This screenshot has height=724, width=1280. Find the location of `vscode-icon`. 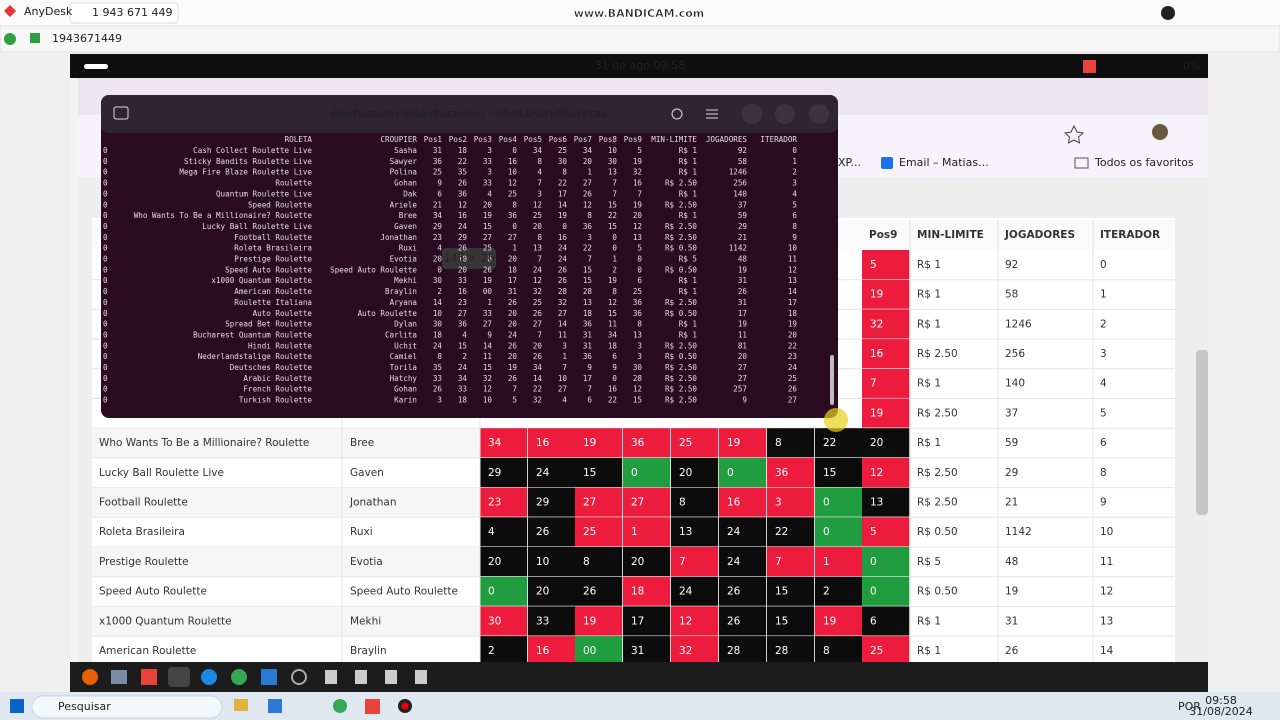

vscode-icon is located at coordinates (269, 677).